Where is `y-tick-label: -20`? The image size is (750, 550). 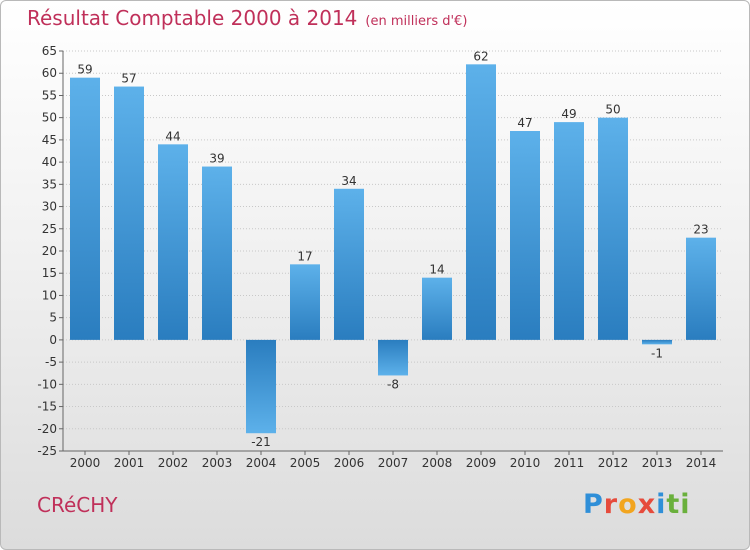 y-tick-label: -20 is located at coordinates (47, 429).